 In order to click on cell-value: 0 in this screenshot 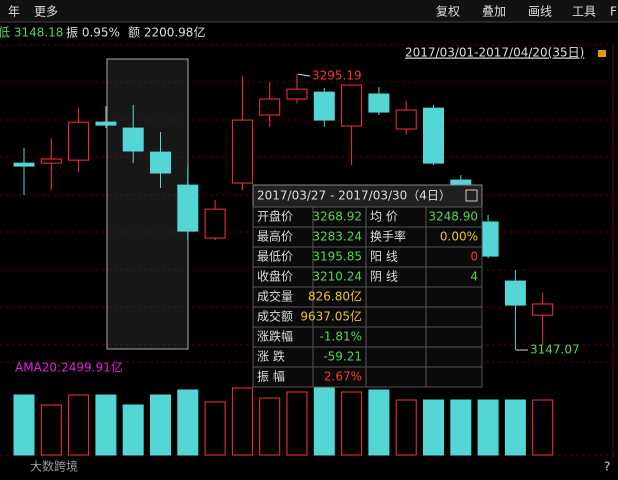, I will do `click(474, 257)`.